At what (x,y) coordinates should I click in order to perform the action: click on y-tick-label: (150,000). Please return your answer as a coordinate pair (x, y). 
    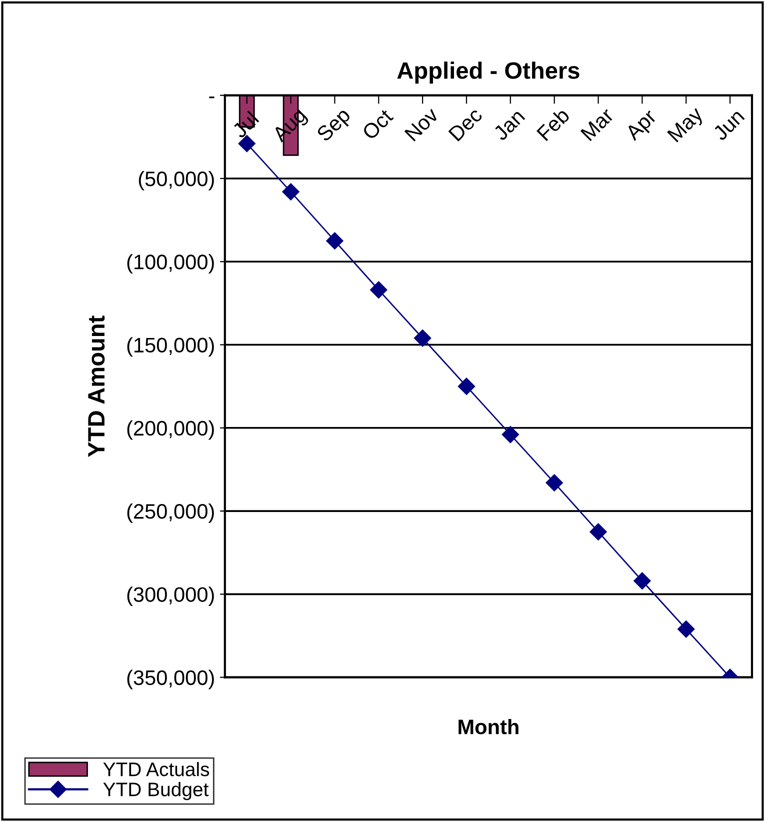
    Looking at the image, I should click on (170, 347).